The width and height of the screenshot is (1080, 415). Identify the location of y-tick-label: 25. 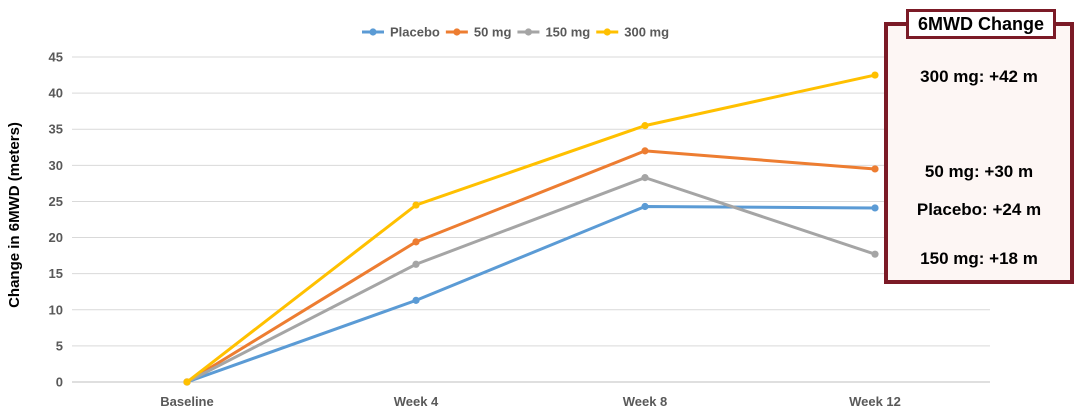
(56, 201).